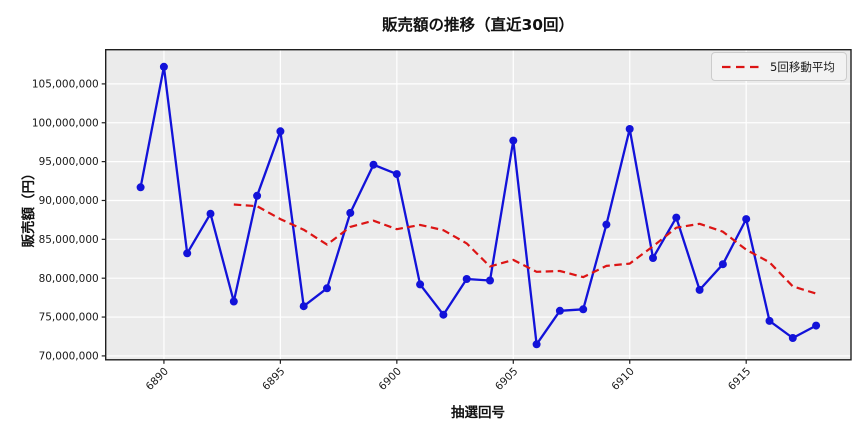 The width and height of the screenshot is (864, 432). What do you see at coordinates (69, 201) in the screenshot?
I see `y-tick-label: 90,000,000` at bounding box center [69, 201].